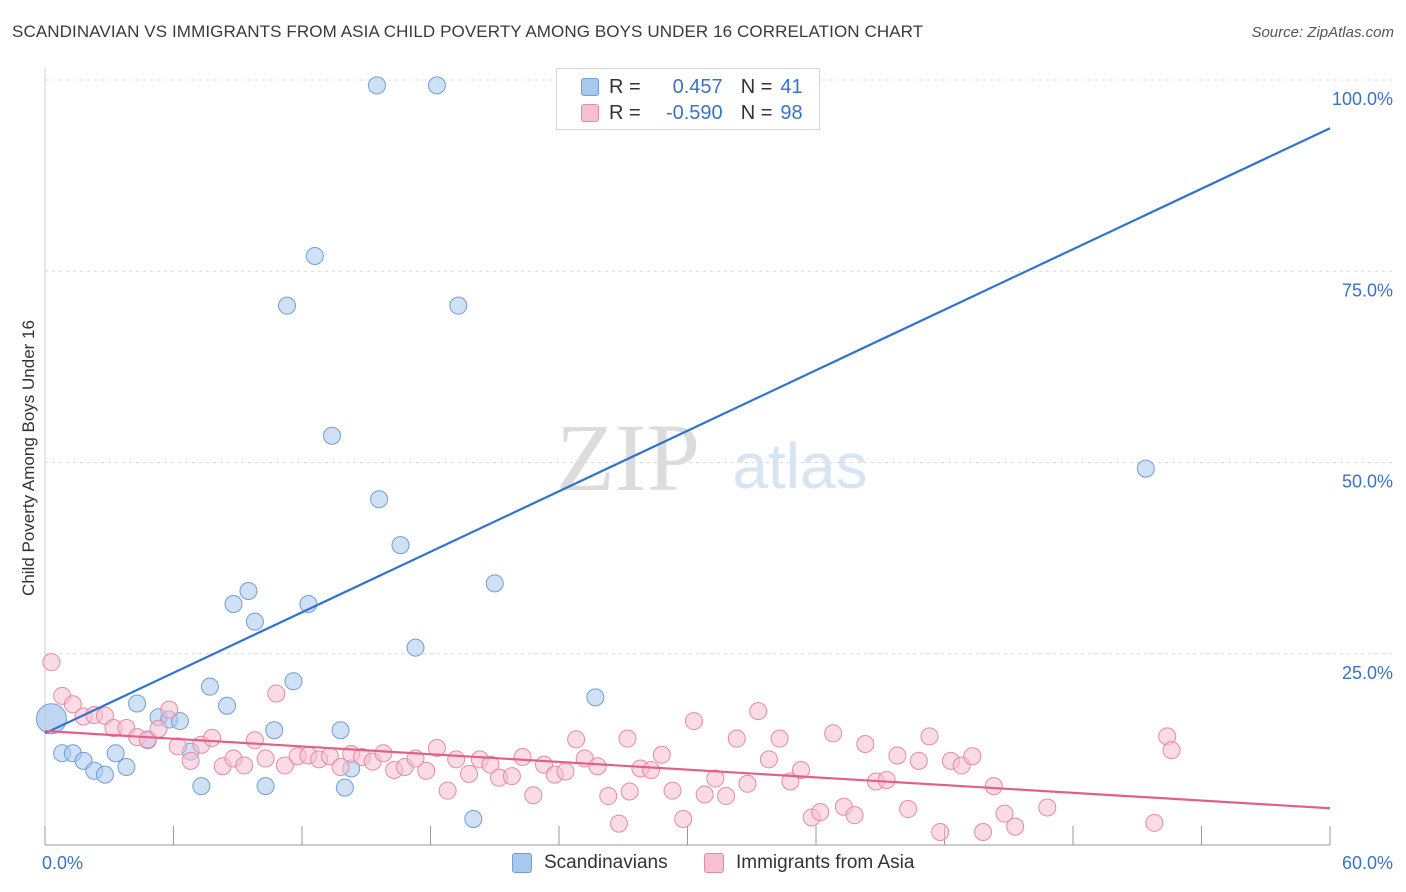  What do you see at coordinates (625, 86) in the screenshot?
I see `legend-r-label: R =` at bounding box center [625, 86].